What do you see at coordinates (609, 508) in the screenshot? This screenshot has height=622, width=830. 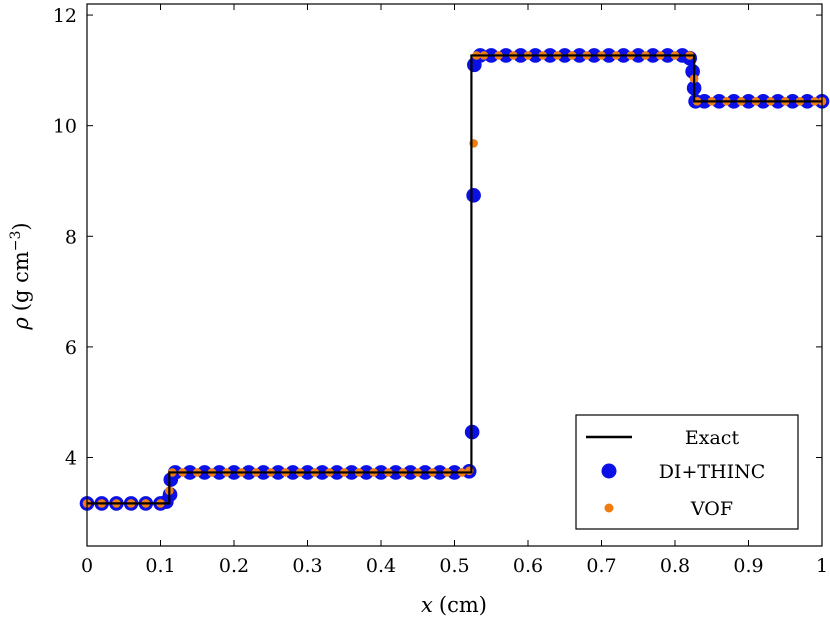 I see `legend-vof-swatch` at bounding box center [609, 508].